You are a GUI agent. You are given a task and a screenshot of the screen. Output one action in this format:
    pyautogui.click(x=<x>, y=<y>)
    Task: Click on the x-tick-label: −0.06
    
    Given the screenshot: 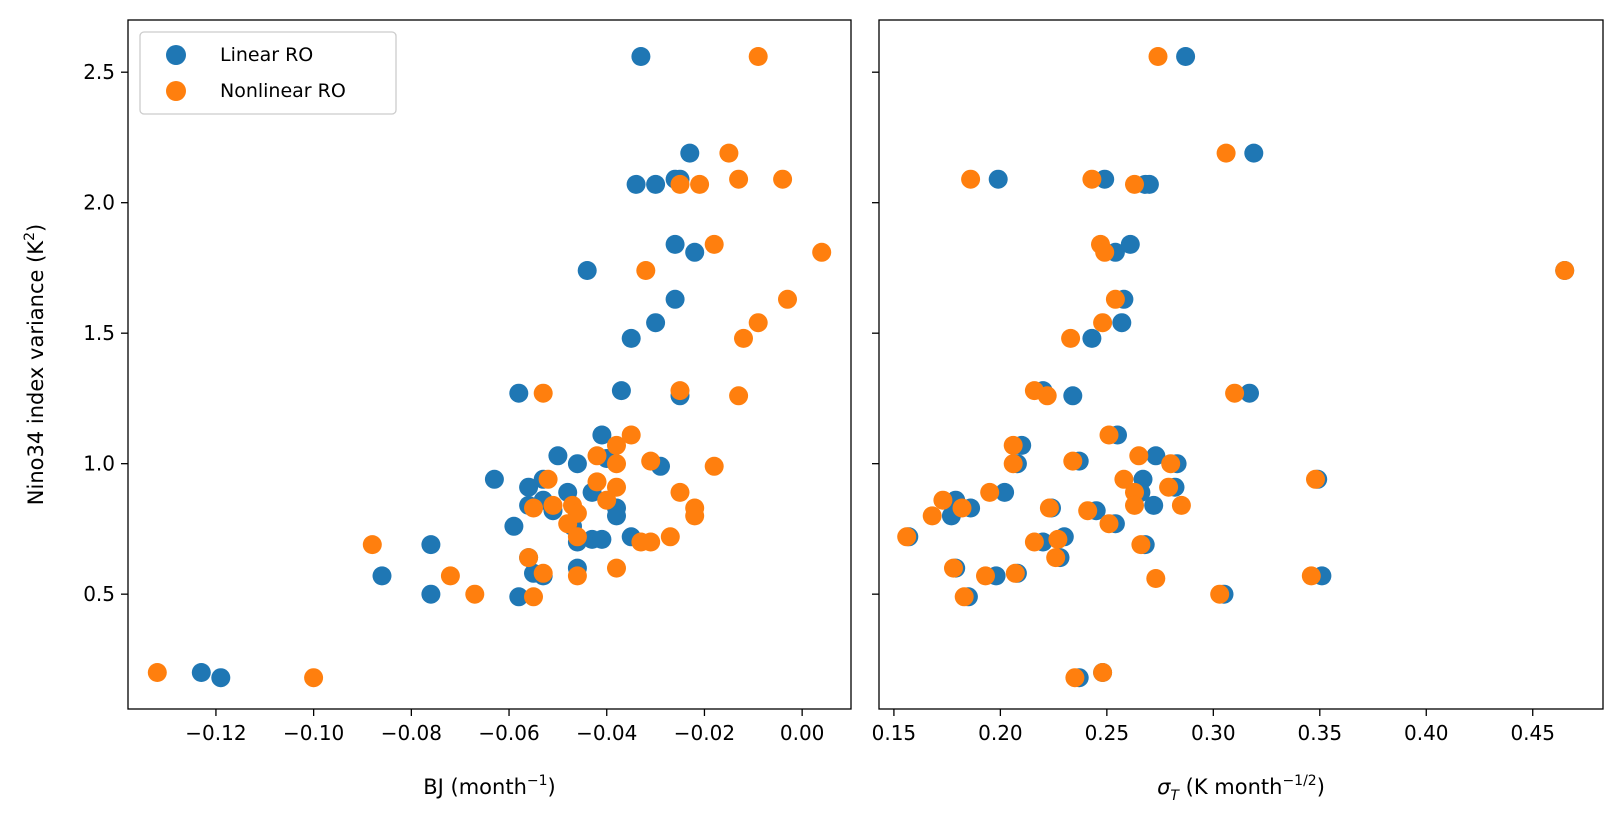 What is the action you would take?
    pyautogui.click(x=508, y=733)
    